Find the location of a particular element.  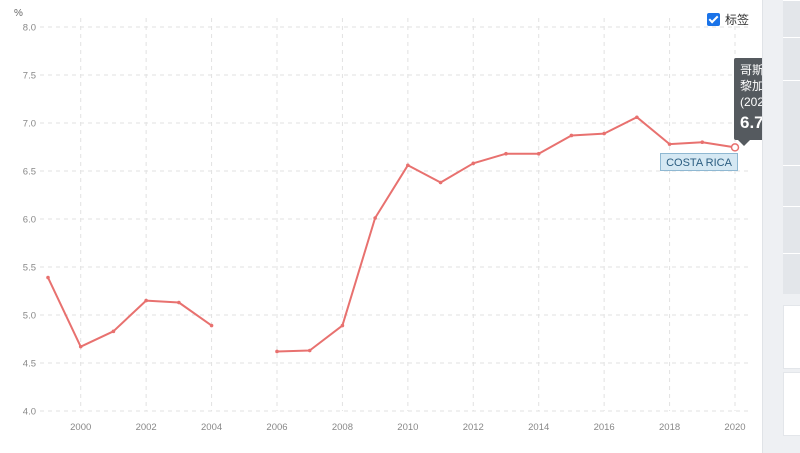

y-tick-label: 7.5 is located at coordinates (29, 76).